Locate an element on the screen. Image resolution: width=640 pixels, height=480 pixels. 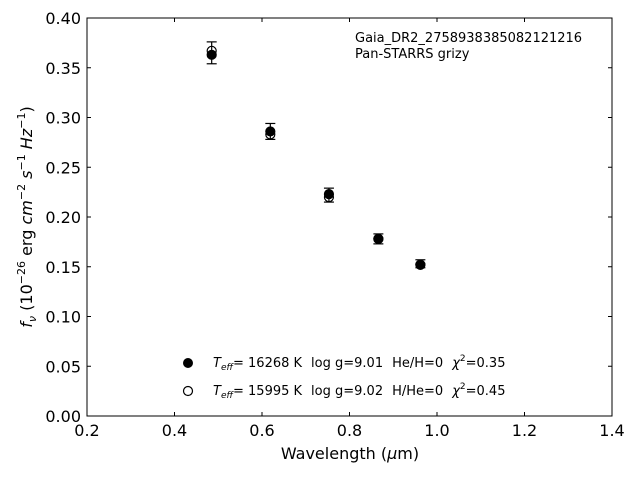
y-axis-label: fν (10−26 erg cm−2 s−1 Hz−1) is located at coordinates (27, 216).